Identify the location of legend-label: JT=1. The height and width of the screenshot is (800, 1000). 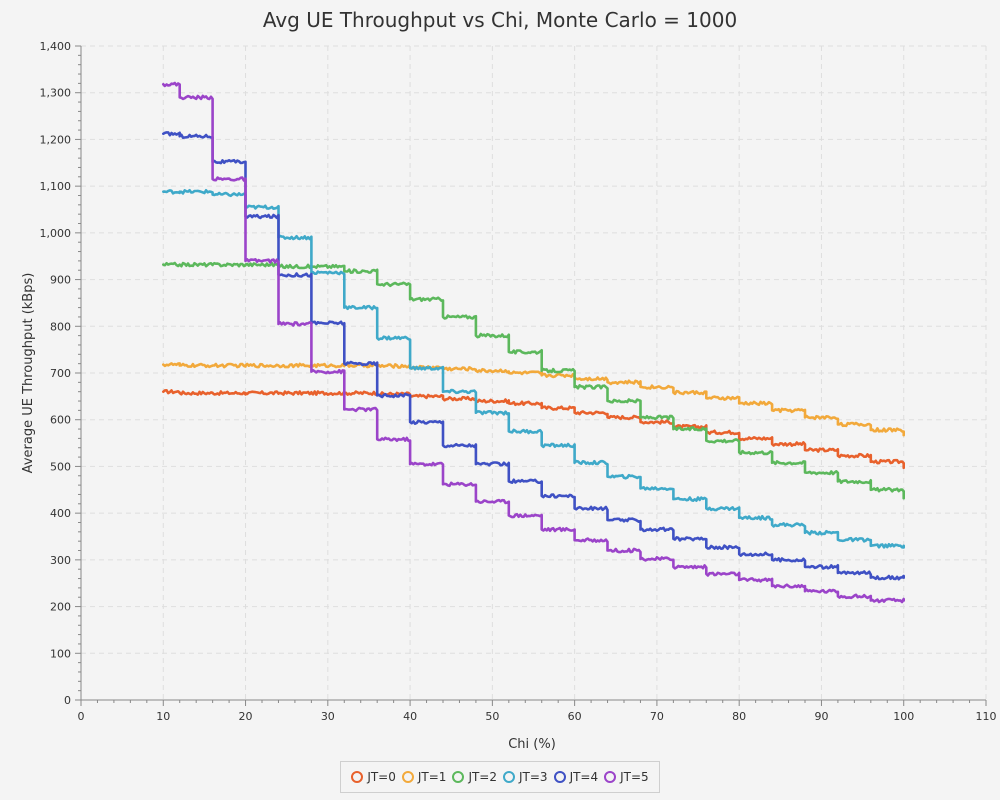
(432, 777).